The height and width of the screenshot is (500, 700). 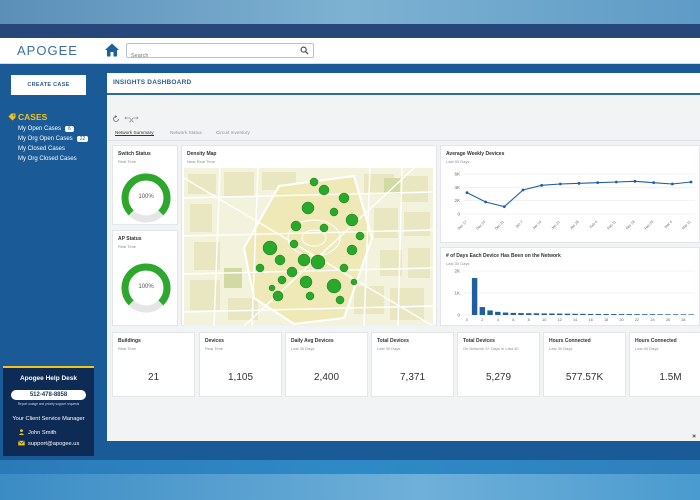 I want to click on card-title: Daily Avg Devices, so click(x=312, y=341).